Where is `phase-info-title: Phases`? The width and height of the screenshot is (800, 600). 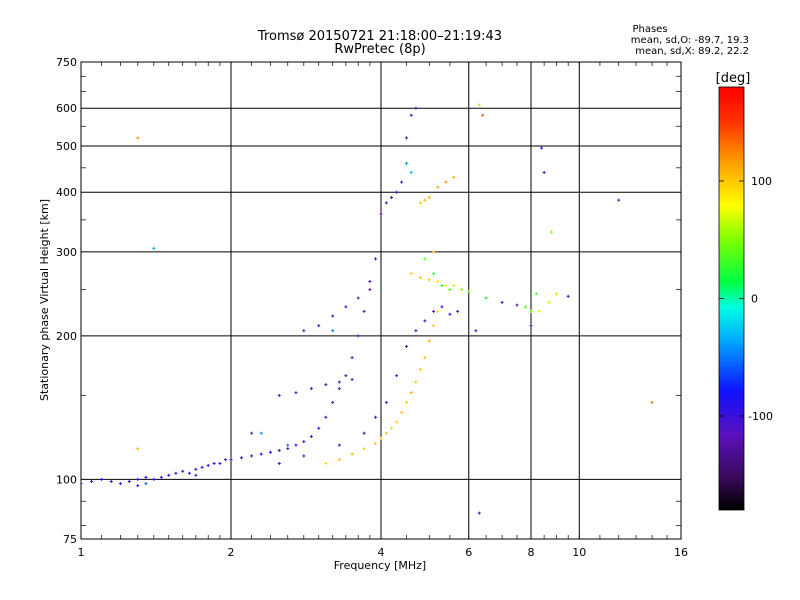 phase-info-title: Phases is located at coordinates (649, 29).